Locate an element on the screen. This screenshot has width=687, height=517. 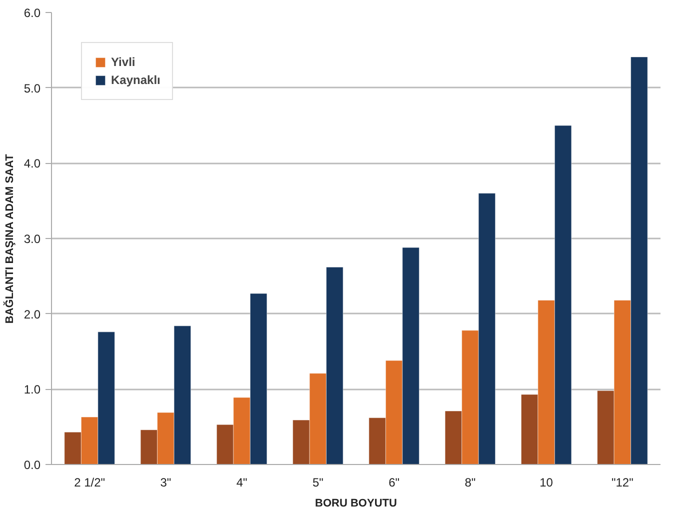
y-tick-label: 3.0 is located at coordinates (32, 239).